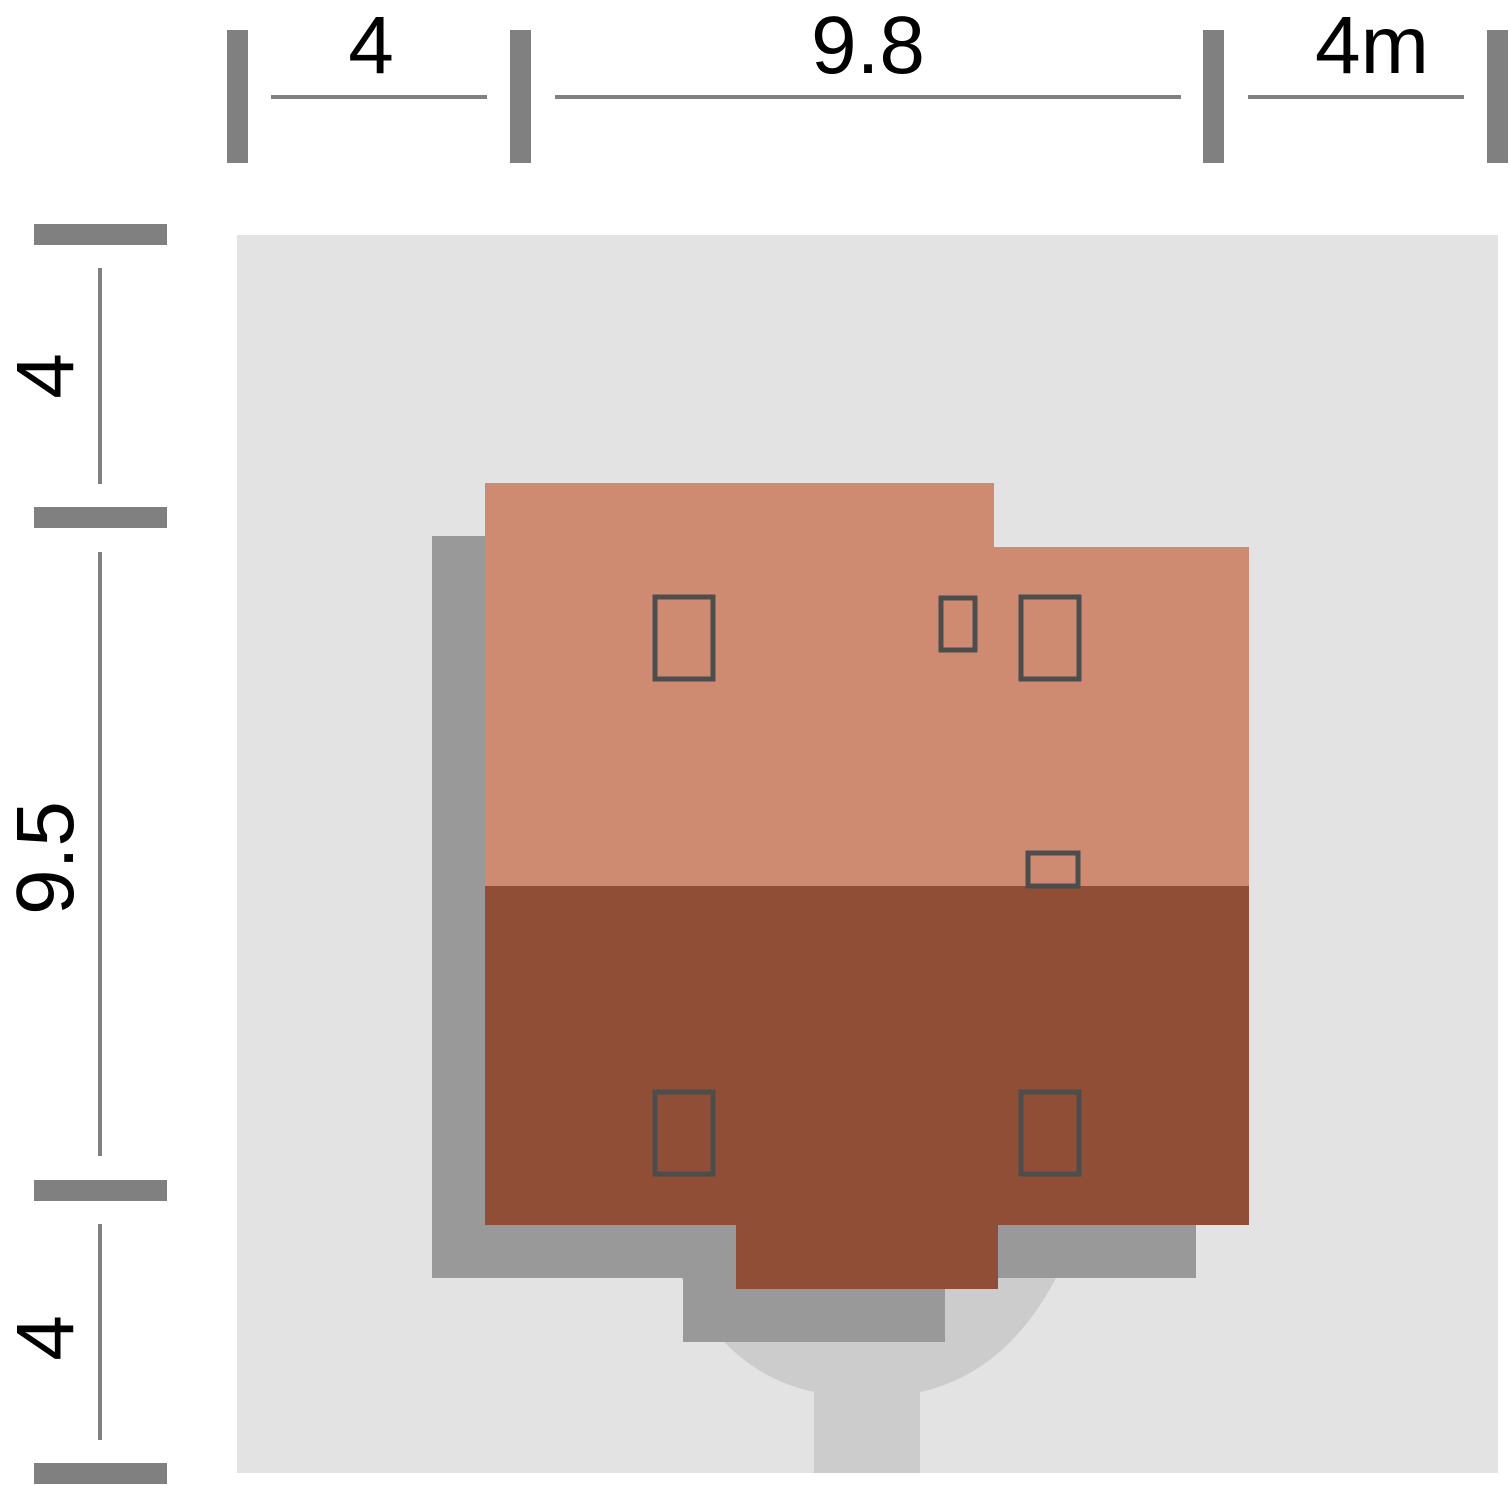  I want to click on dimension-label-top-left: 4, so click(371, 45).